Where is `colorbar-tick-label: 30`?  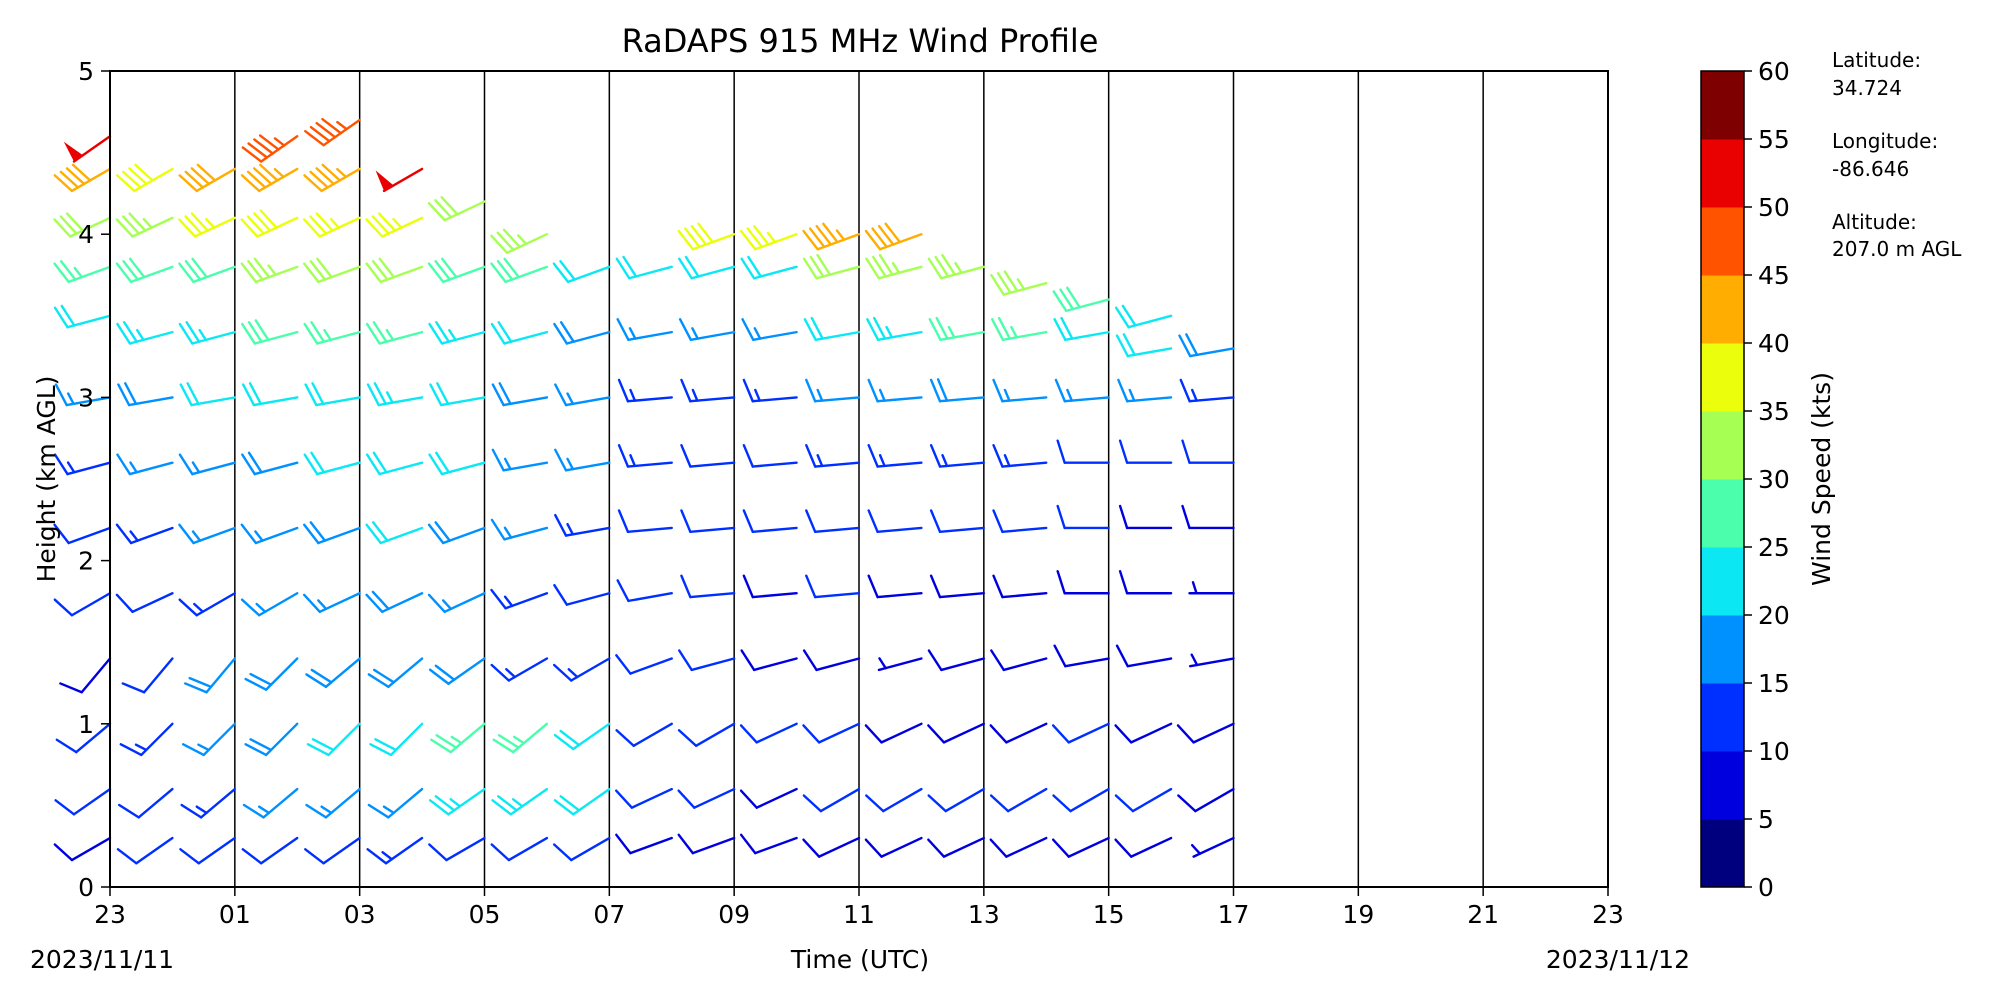 colorbar-tick-label: 30 is located at coordinates (1774, 479).